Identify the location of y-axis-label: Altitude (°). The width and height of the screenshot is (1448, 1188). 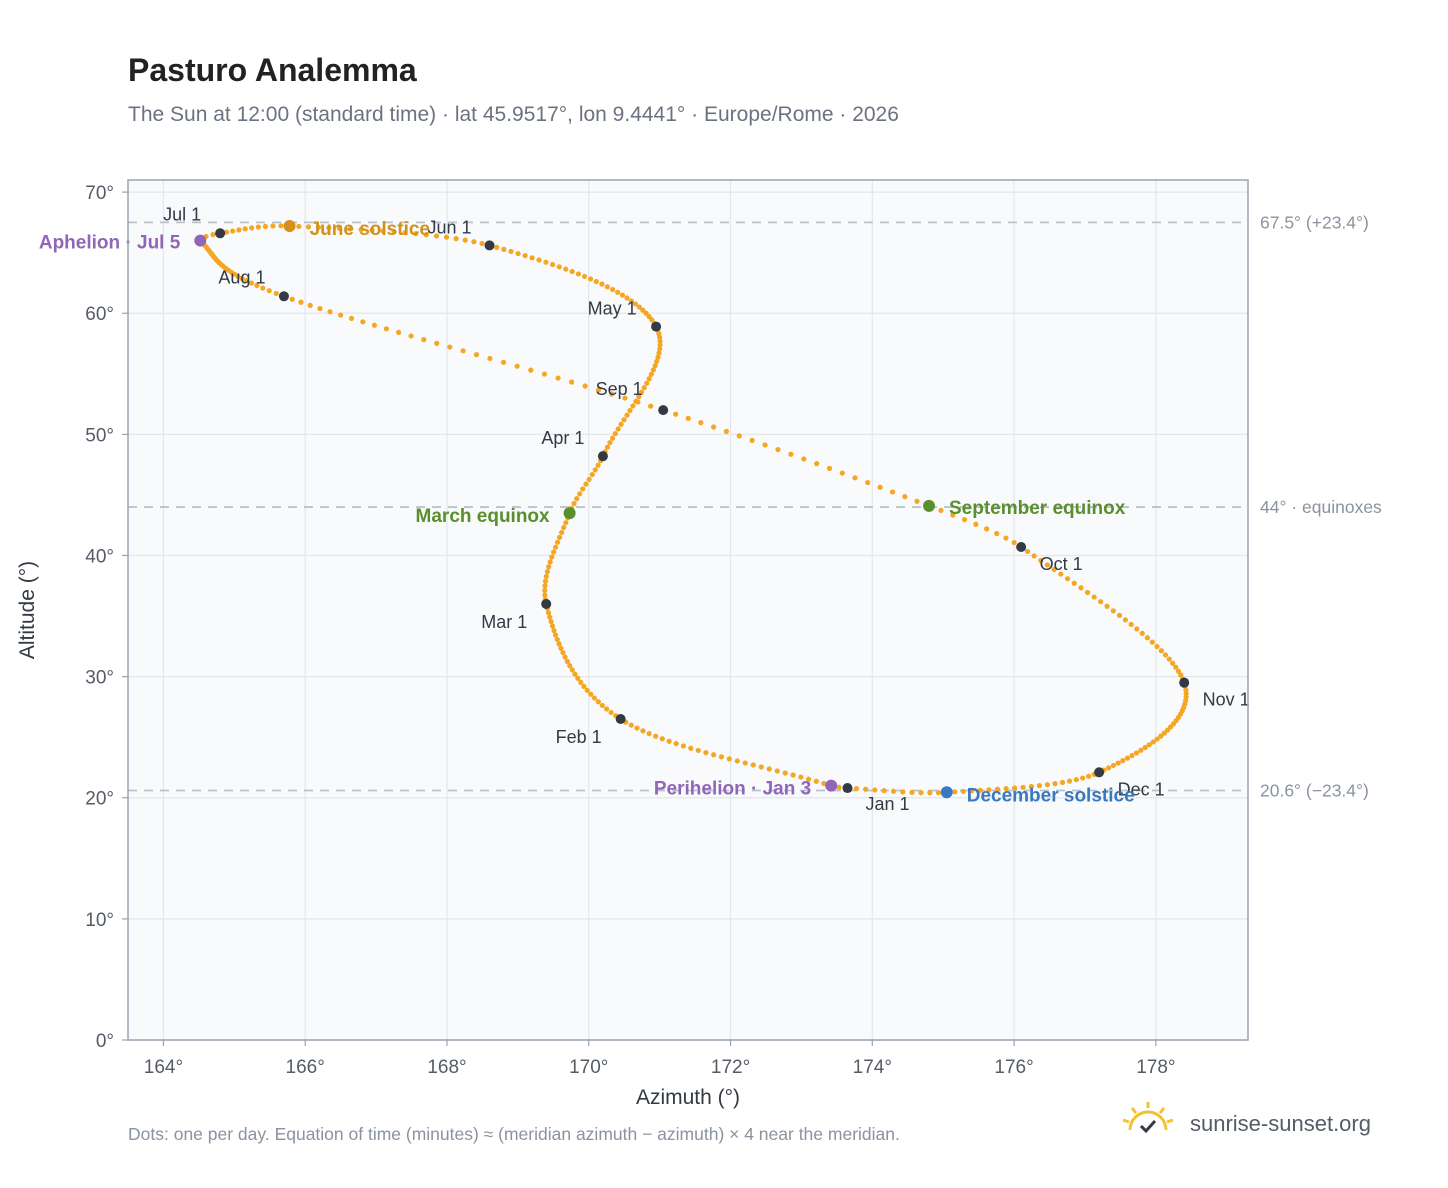
(27, 610).